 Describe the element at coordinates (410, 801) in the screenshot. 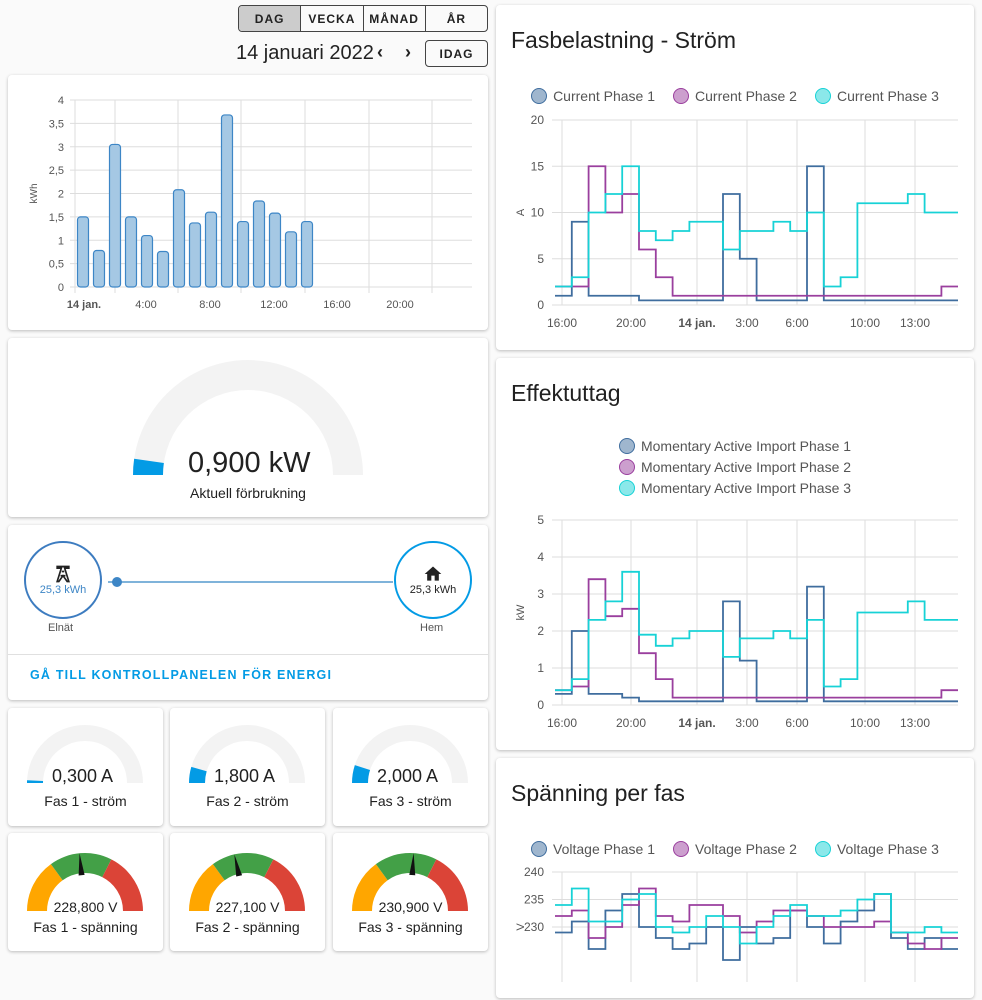

I see `gauge-label: Fas 3 - ström` at that location.